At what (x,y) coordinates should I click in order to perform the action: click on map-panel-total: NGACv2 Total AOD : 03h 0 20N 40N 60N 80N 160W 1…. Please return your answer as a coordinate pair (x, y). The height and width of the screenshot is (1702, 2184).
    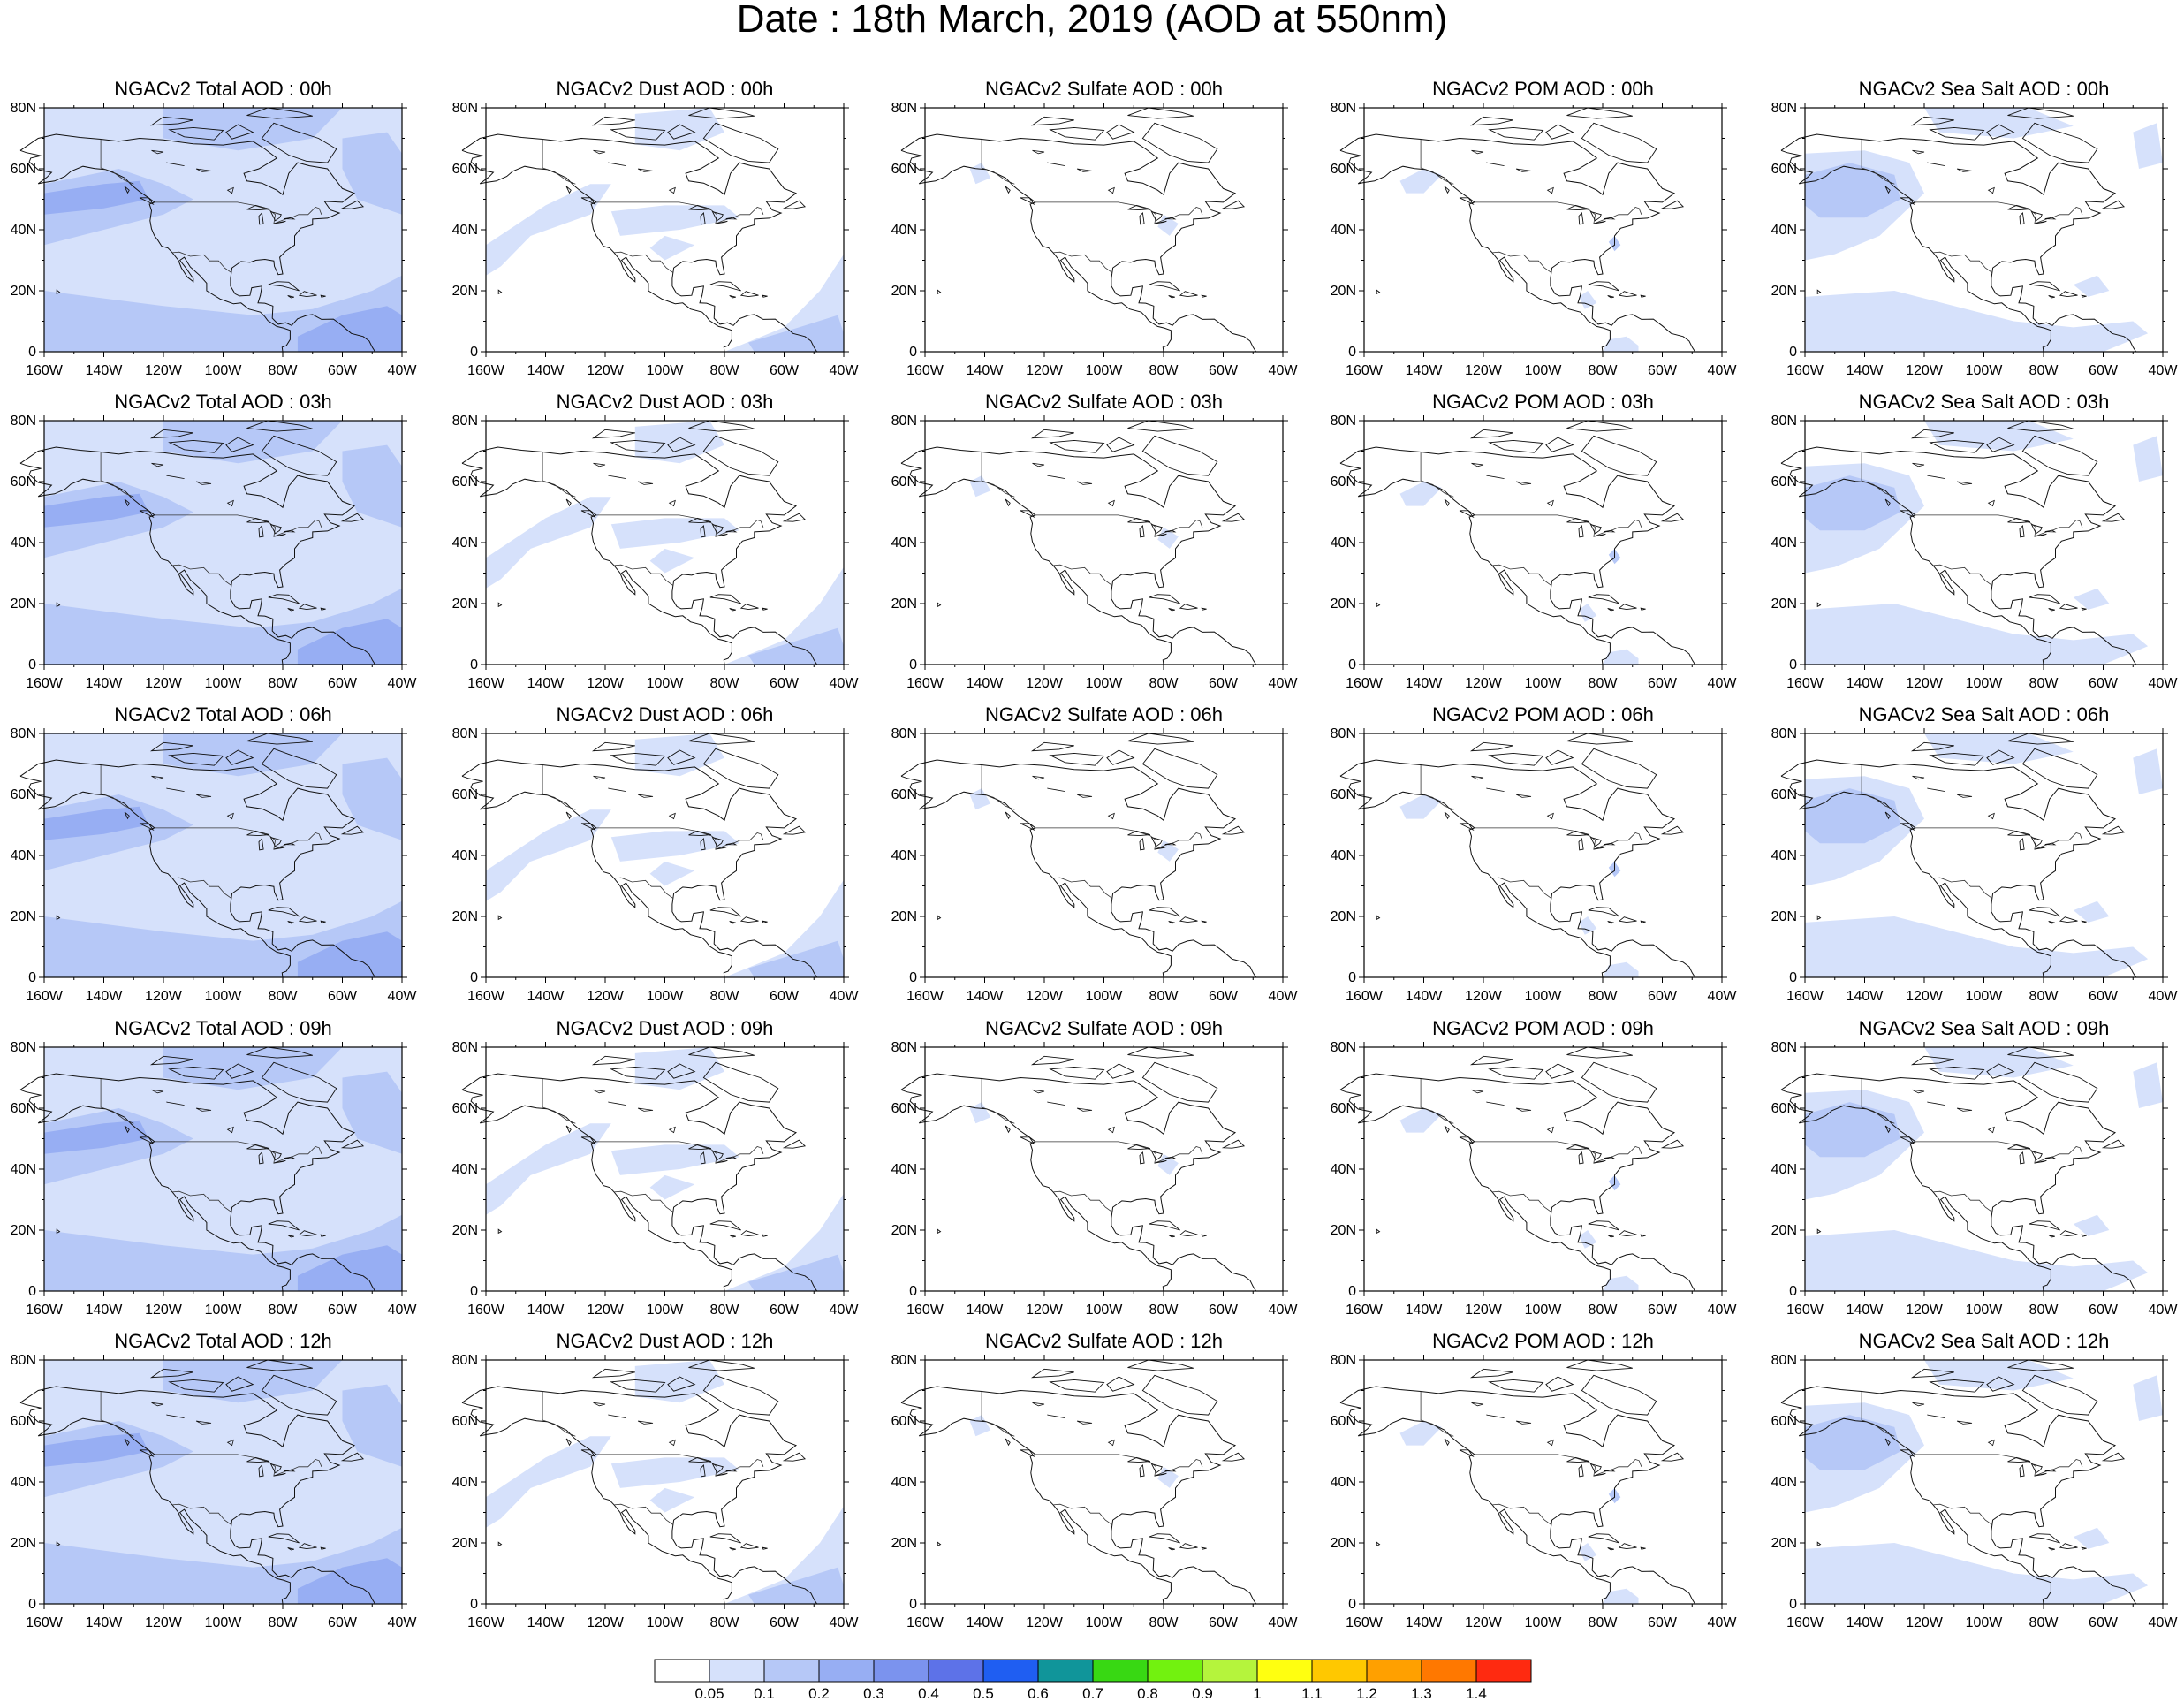
    Looking at the image, I should click on (224, 546).